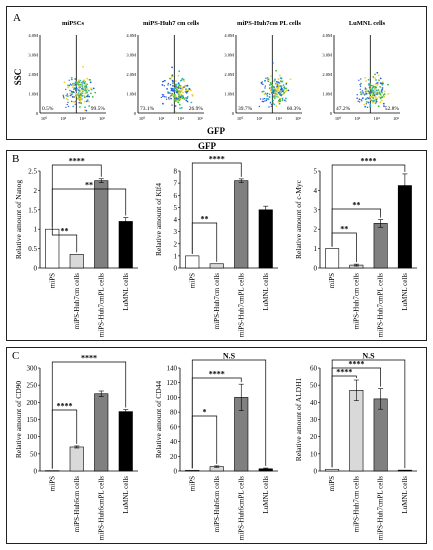 The image size is (433, 550). Describe the element at coordinates (314, 454) in the screenshot. I see `y-tick-label: 10` at that location.